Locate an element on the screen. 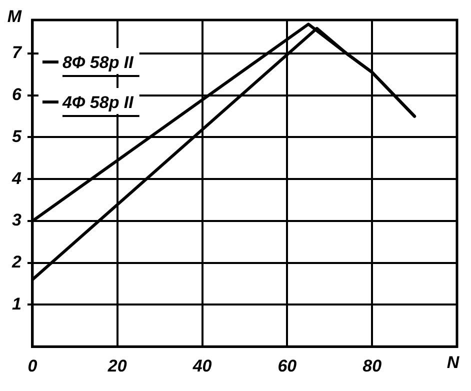  y-tick-label: 5 is located at coordinates (17, 136).